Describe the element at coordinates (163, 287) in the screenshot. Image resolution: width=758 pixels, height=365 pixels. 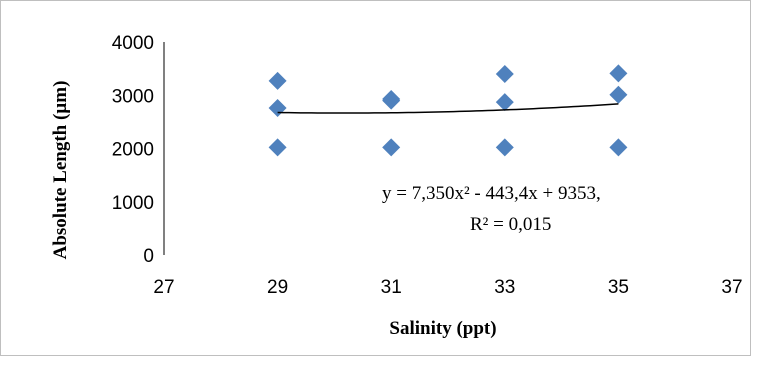
I see `x-tick-label: 27` at that location.